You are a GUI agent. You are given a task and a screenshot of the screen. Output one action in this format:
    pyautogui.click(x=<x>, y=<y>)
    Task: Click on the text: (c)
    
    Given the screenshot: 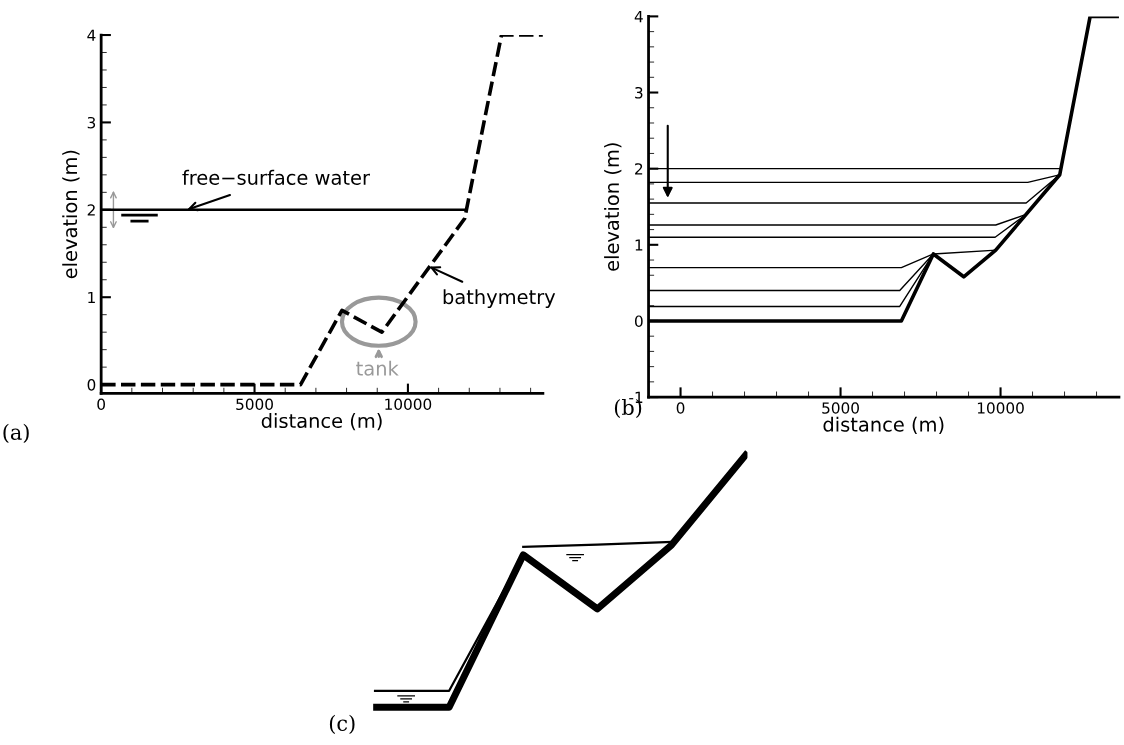 What is the action you would take?
    pyautogui.click(x=342, y=724)
    